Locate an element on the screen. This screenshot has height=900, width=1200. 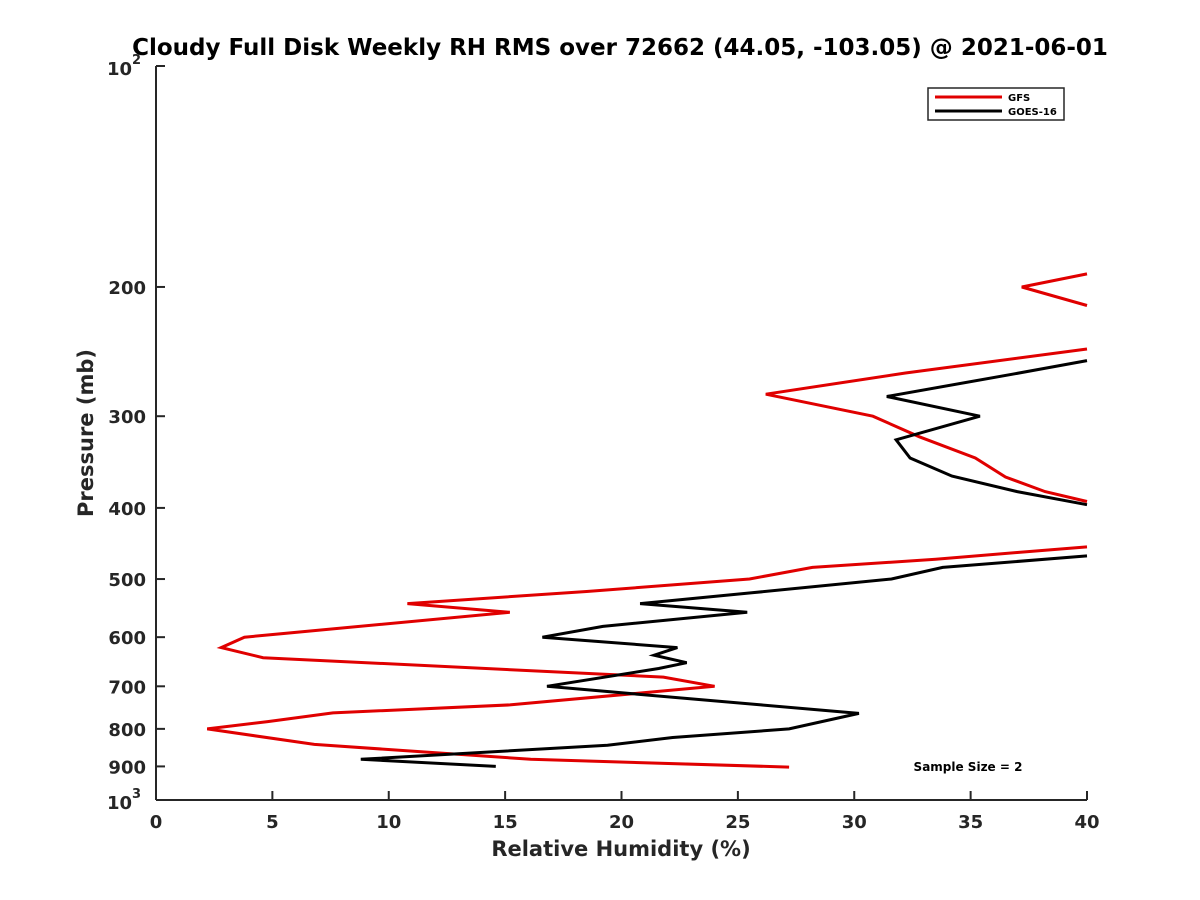
x-tick-label: 35 is located at coordinates (970, 822).